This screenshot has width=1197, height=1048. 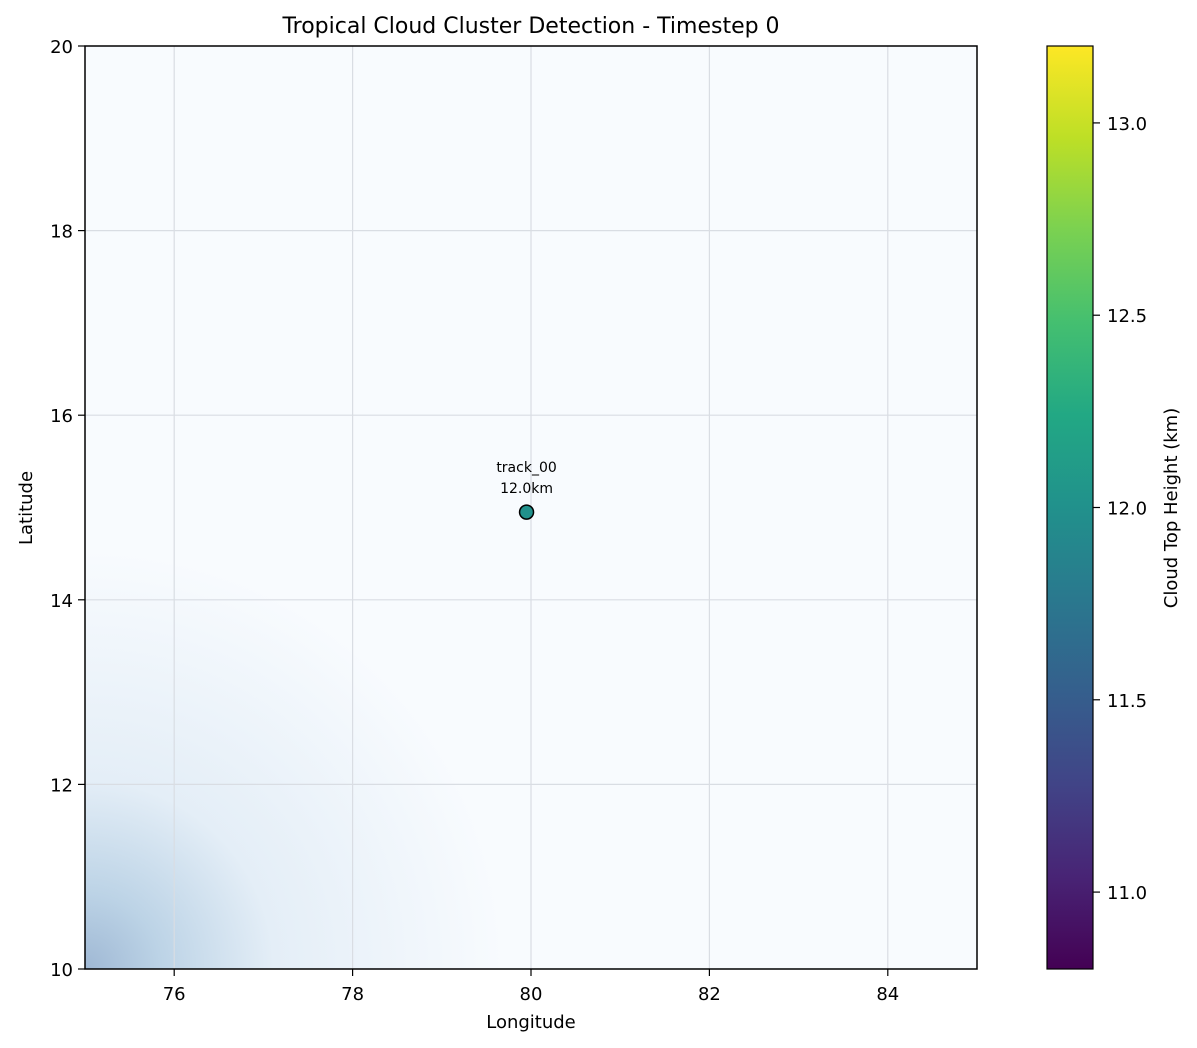 I want to click on colorbar-tick-label: 13.0, so click(x=1127, y=124).